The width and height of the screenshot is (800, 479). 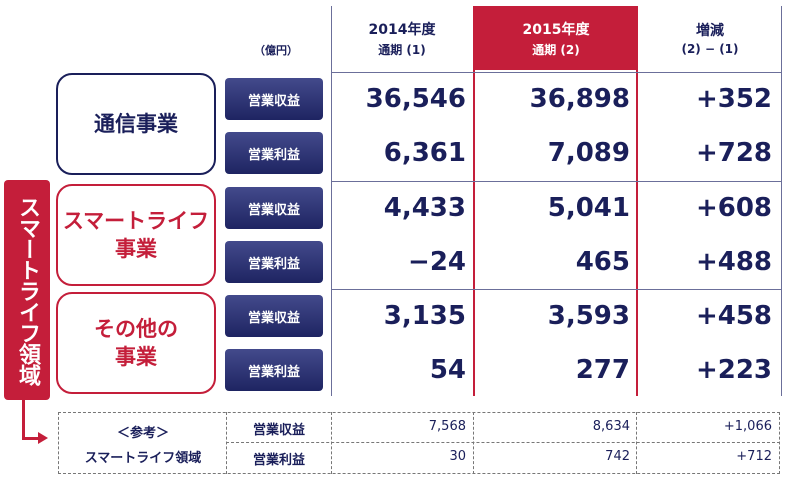 I want to click on header-diff-formula: (2) − (1), so click(x=710, y=49).